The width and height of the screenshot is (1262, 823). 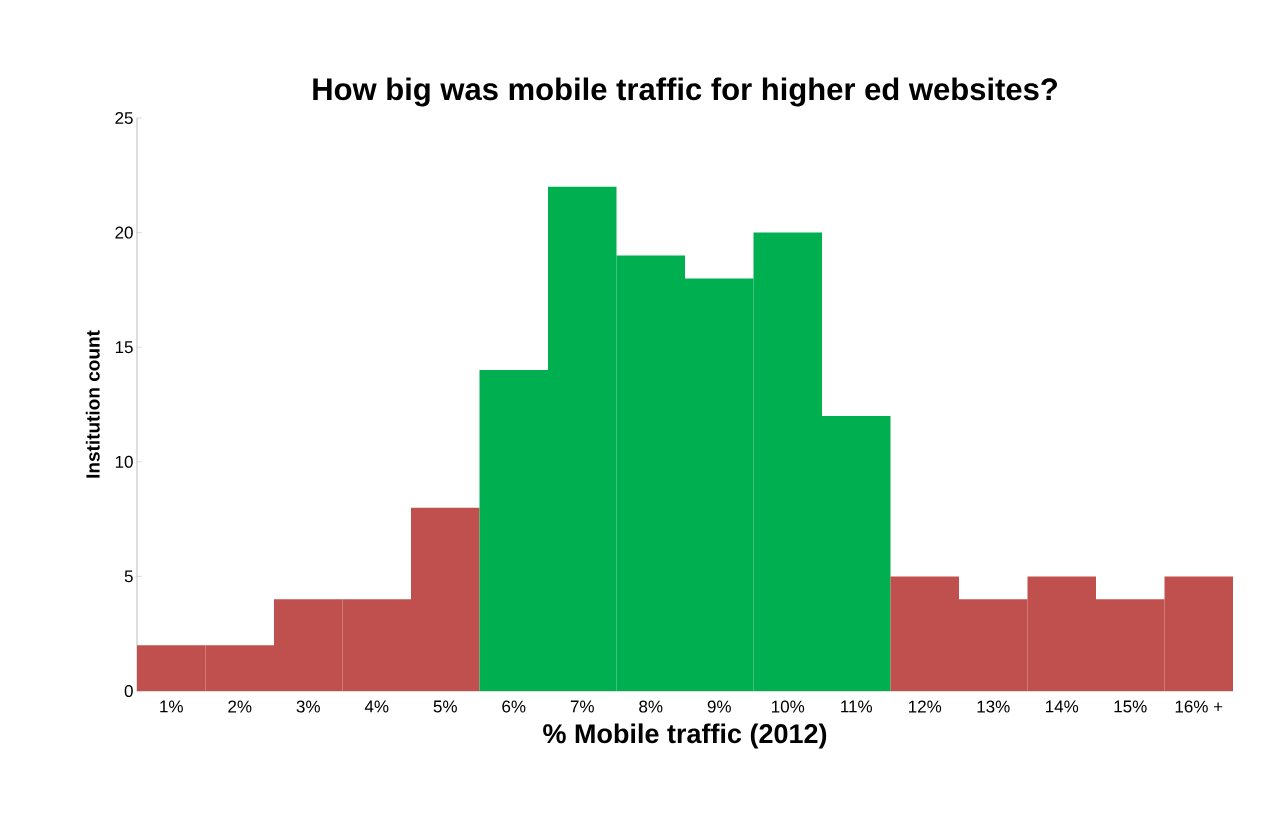 I want to click on x-tick-label: 5%, so click(x=445, y=706).